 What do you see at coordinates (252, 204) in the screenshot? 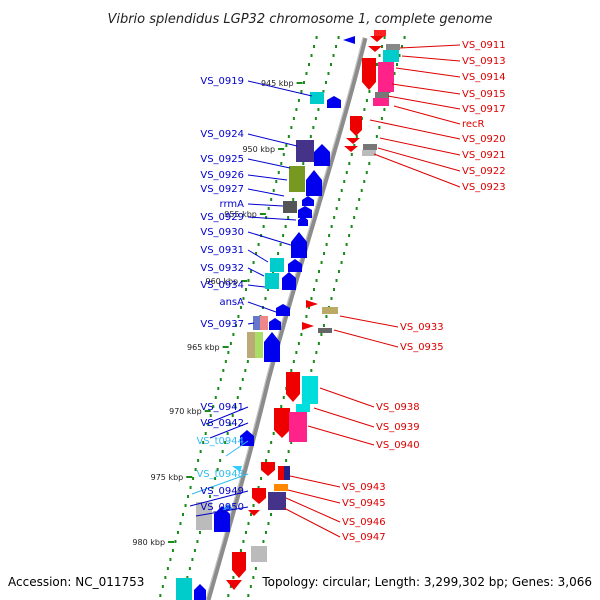
I see `gene-label: rrmA` at bounding box center [252, 204].